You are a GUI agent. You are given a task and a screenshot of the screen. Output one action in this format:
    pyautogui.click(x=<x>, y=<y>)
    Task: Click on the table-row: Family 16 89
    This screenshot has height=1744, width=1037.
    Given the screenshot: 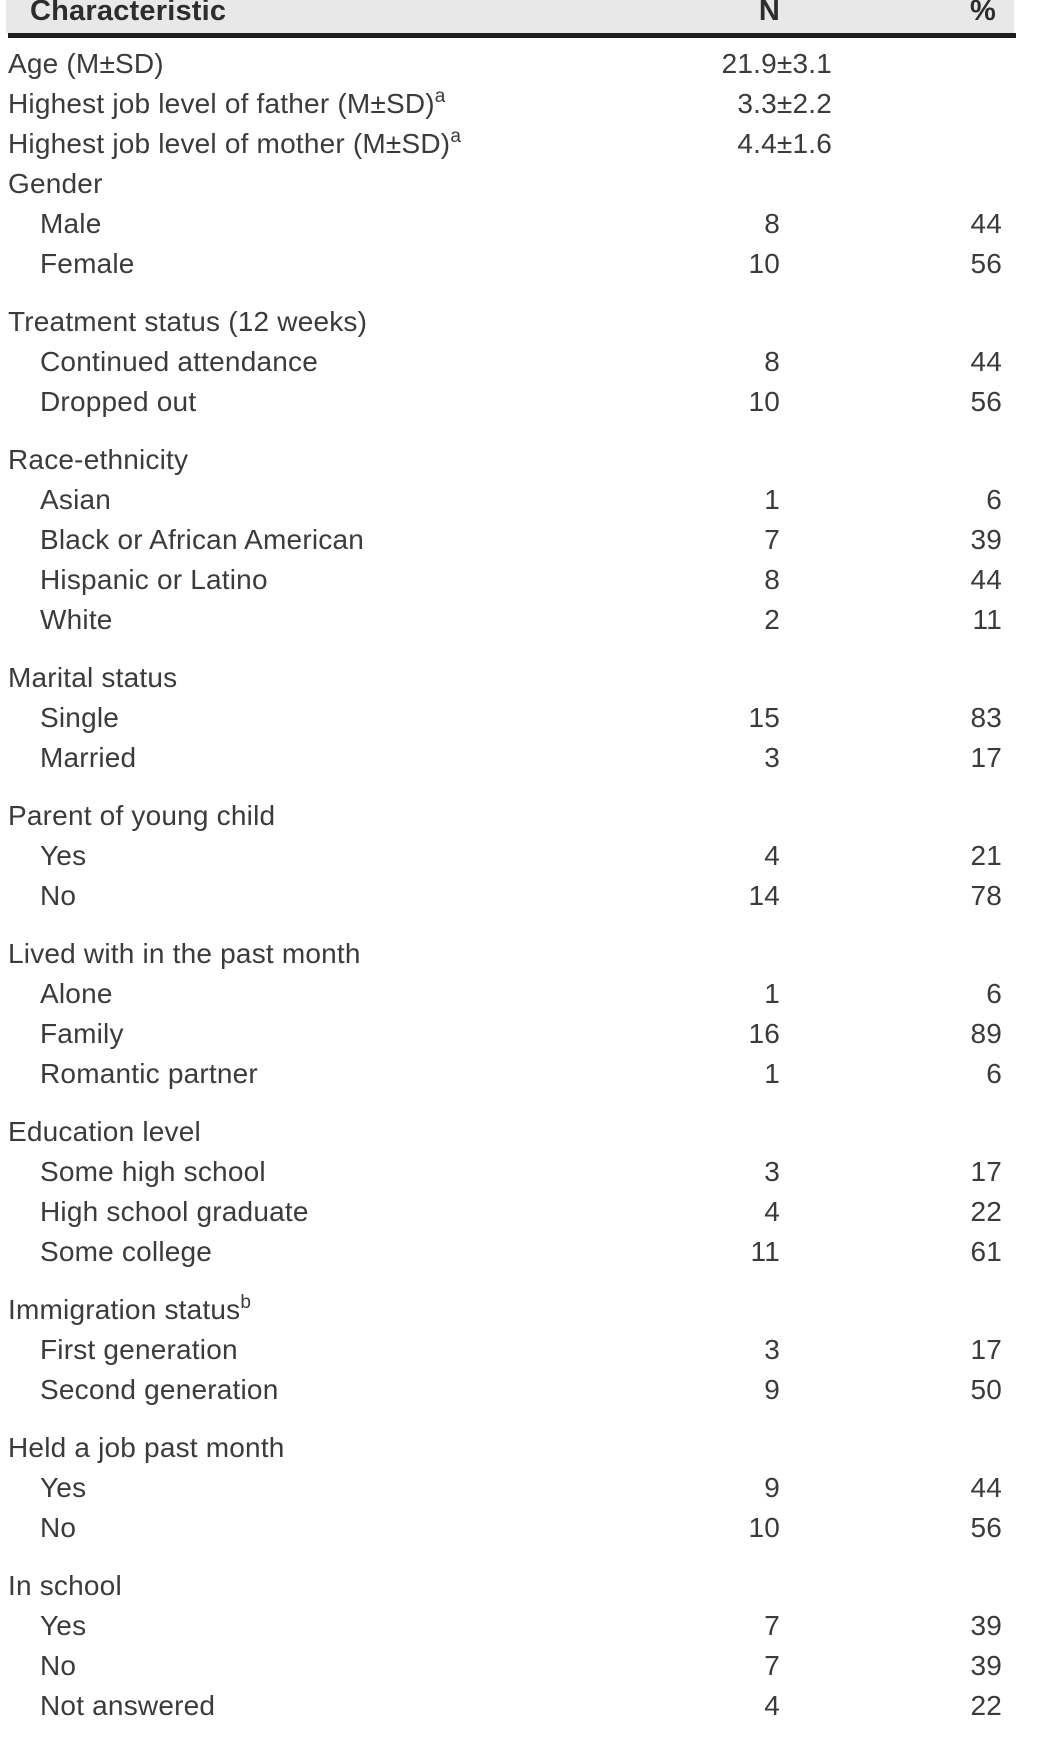 What is the action you would take?
    pyautogui.click(x=518, y=1034)
    